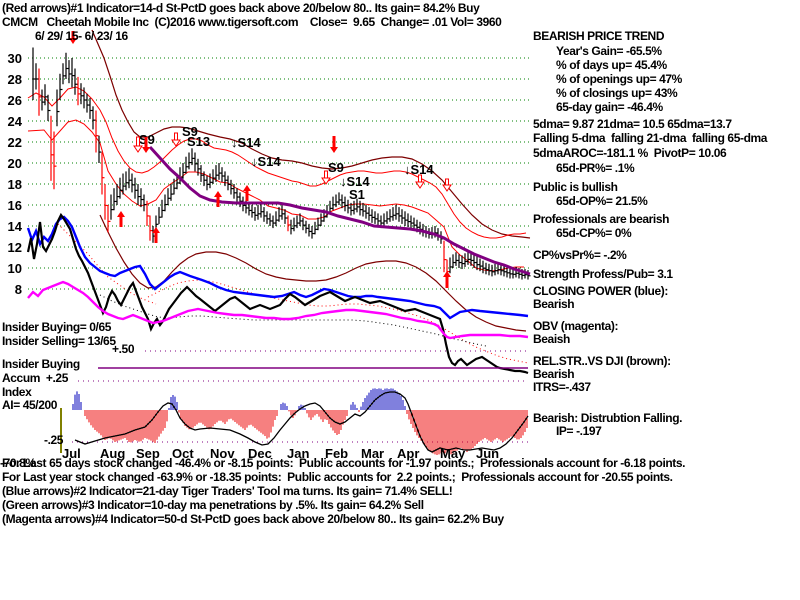 The width and height of the screenshot is (800, 600). I want to click on stat-line-17: Bearish, so click(554, 304).